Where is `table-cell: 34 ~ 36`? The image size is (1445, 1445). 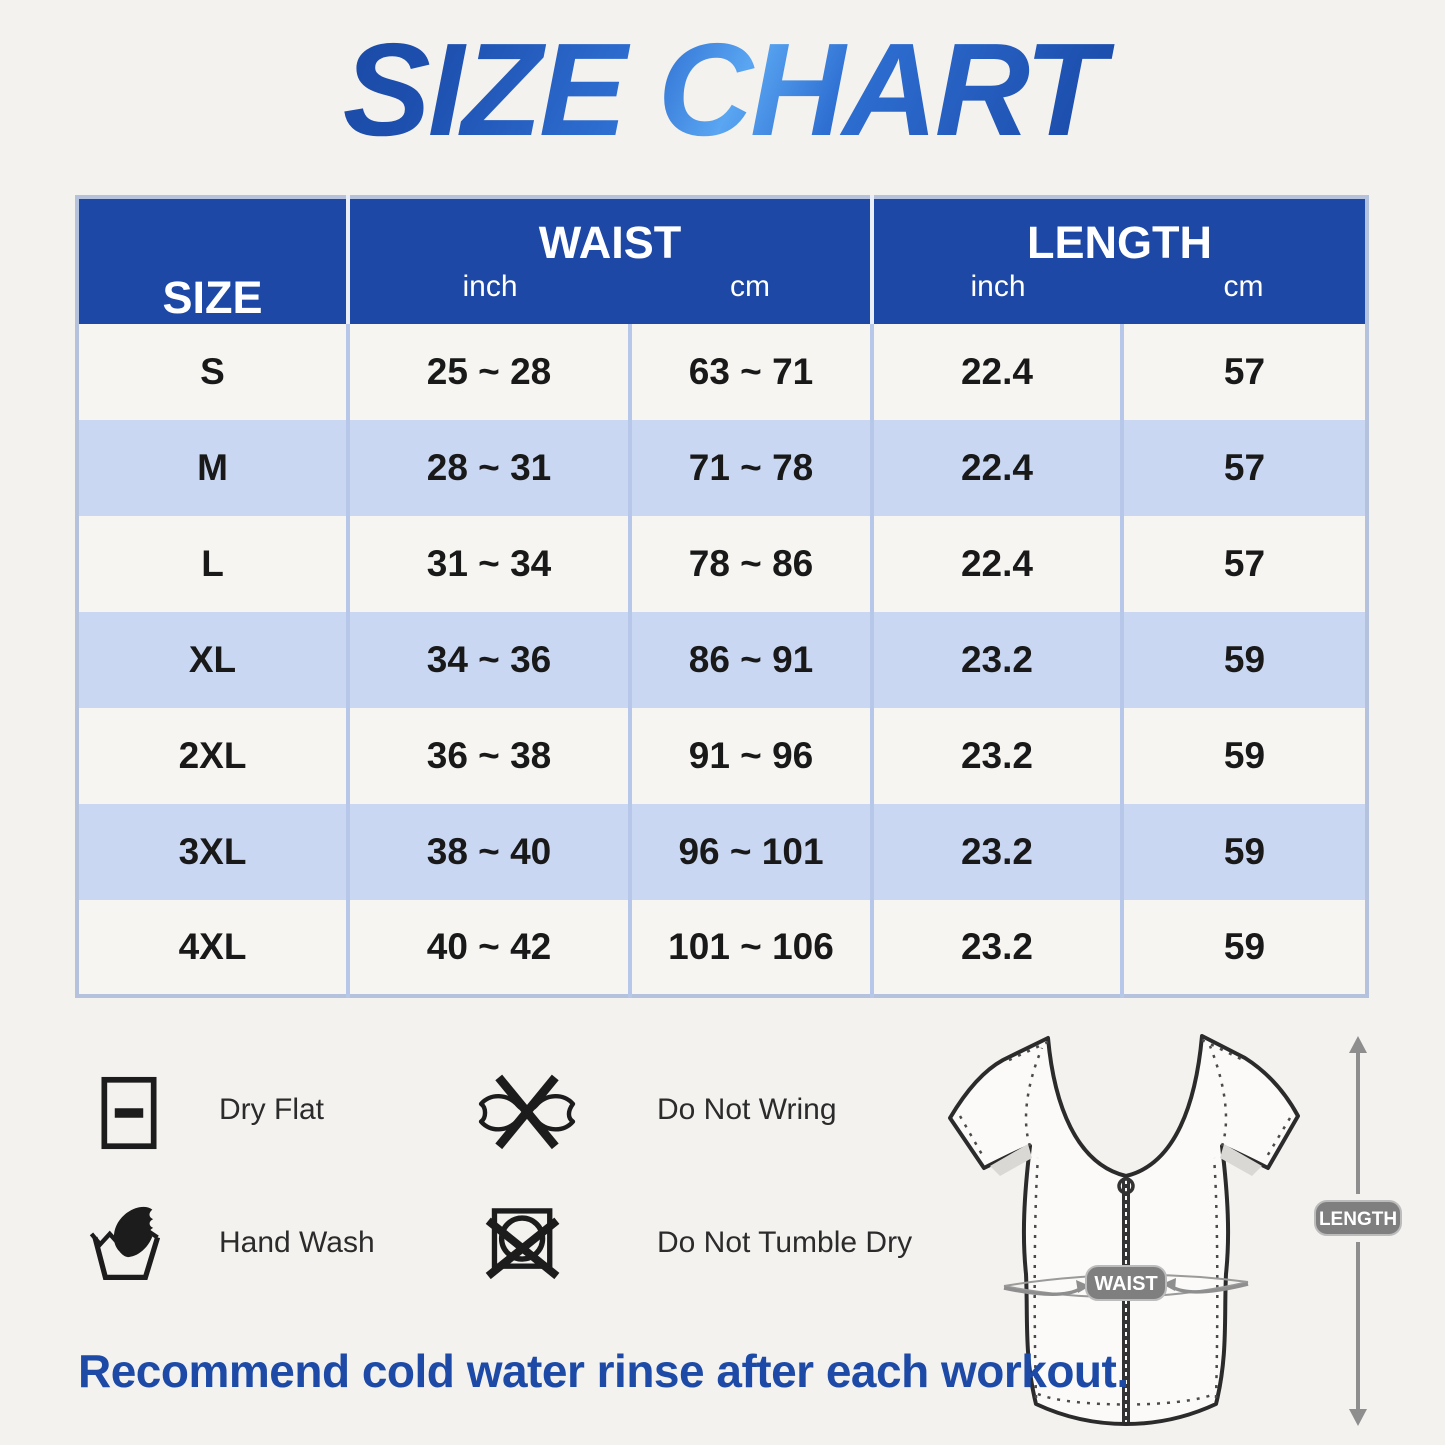 table-cell: 34 ~ 36 is located at coordinates (488, 660).